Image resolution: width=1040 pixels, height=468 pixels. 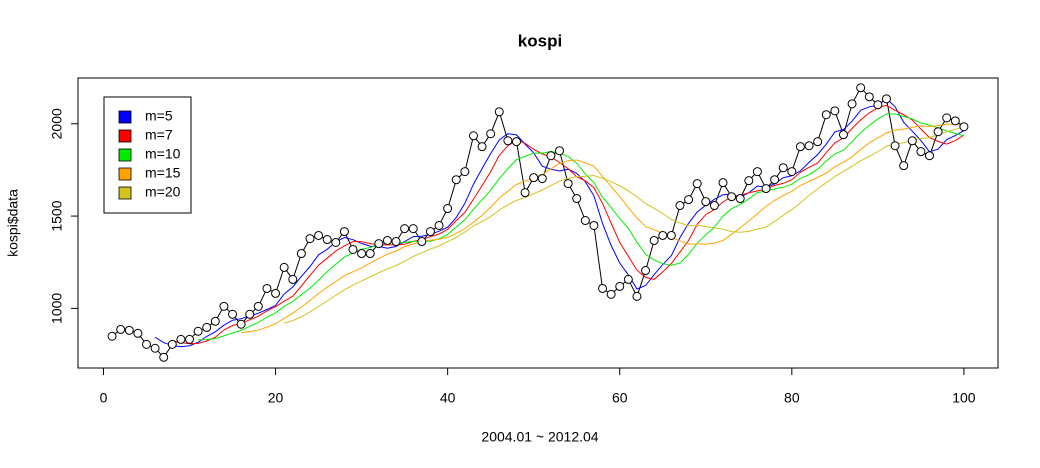 I want to click on legend-label: m=7, so click(x=159, y=135).